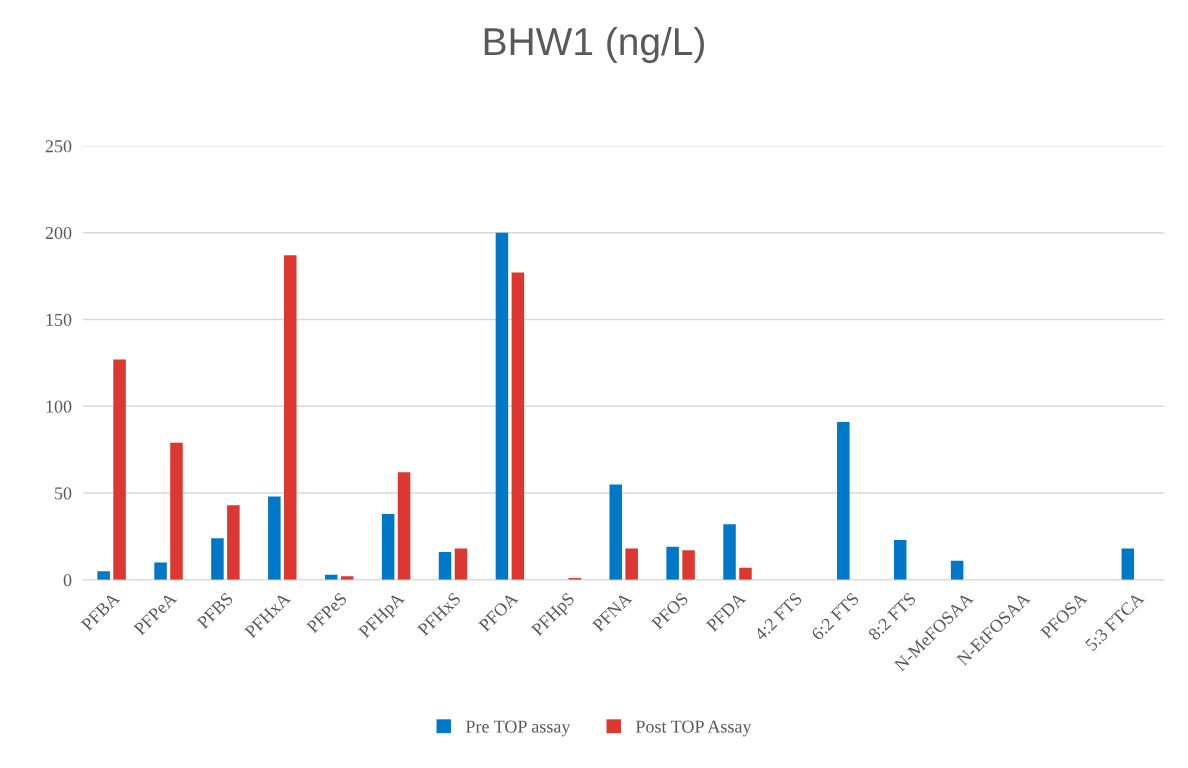 This screenshot has width=1188, height=768. Describe the element at coordinates (835, 616) in the screenshot. I see `x-tick-label: 6:2 FTS` at that location.